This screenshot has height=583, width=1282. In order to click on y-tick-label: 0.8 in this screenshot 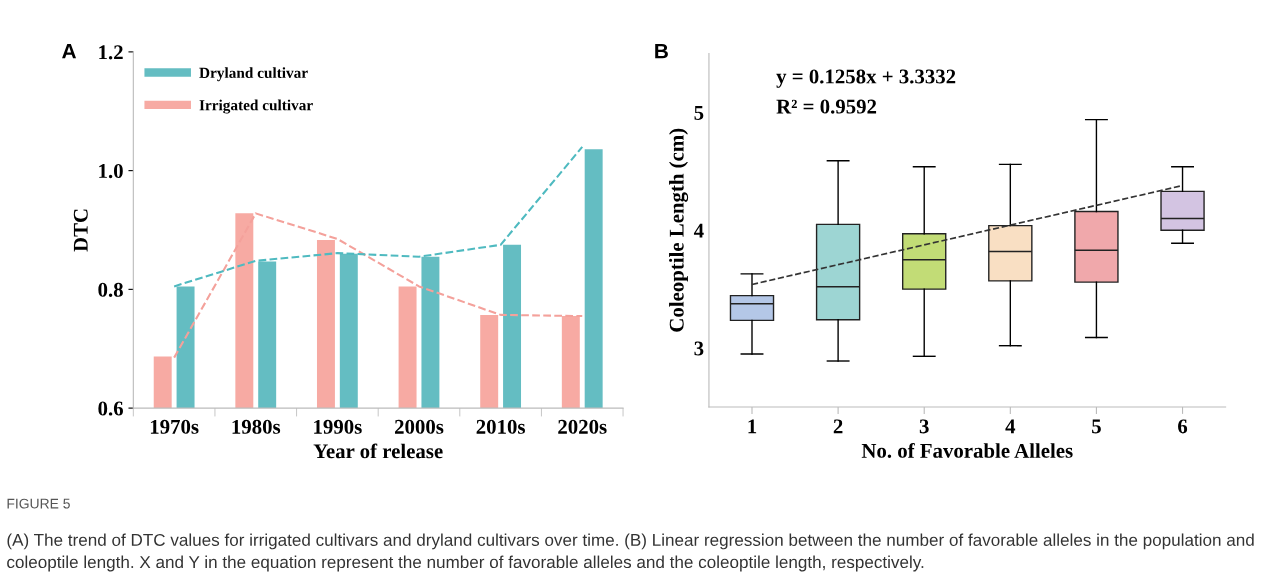, I will do `click(110, 289)`.